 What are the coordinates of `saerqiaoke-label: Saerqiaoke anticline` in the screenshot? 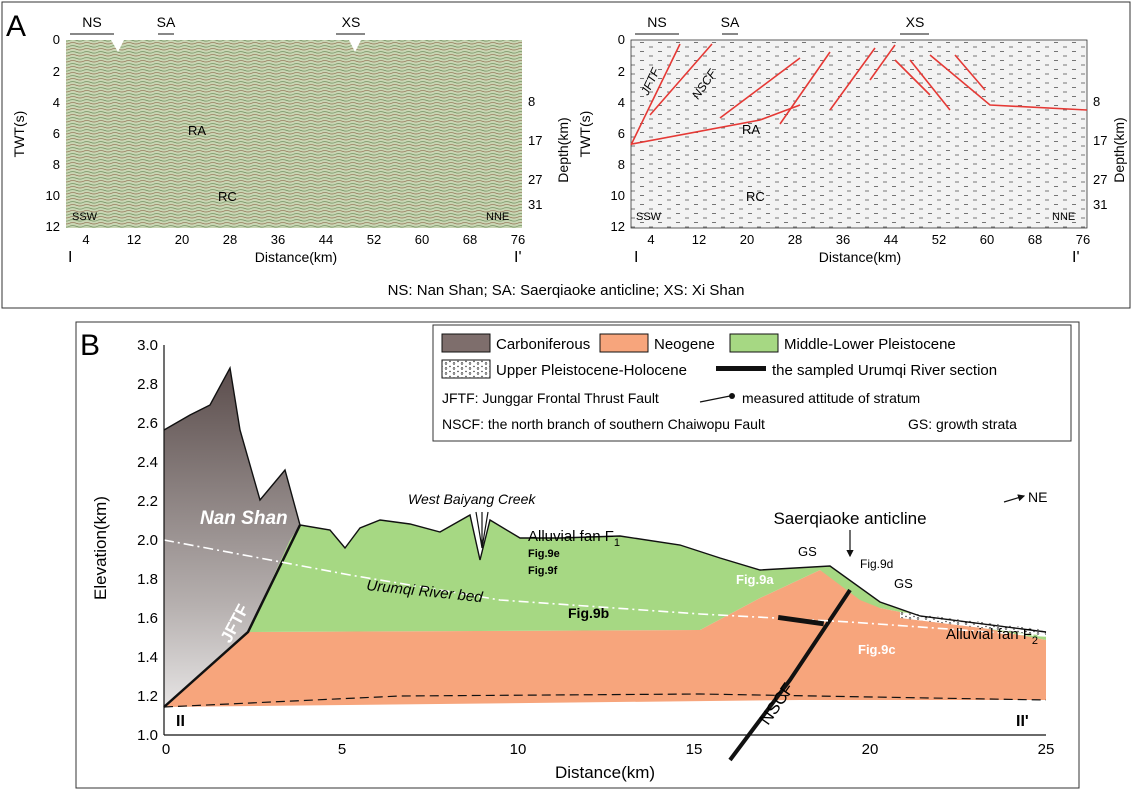 It's located at (849, 518).